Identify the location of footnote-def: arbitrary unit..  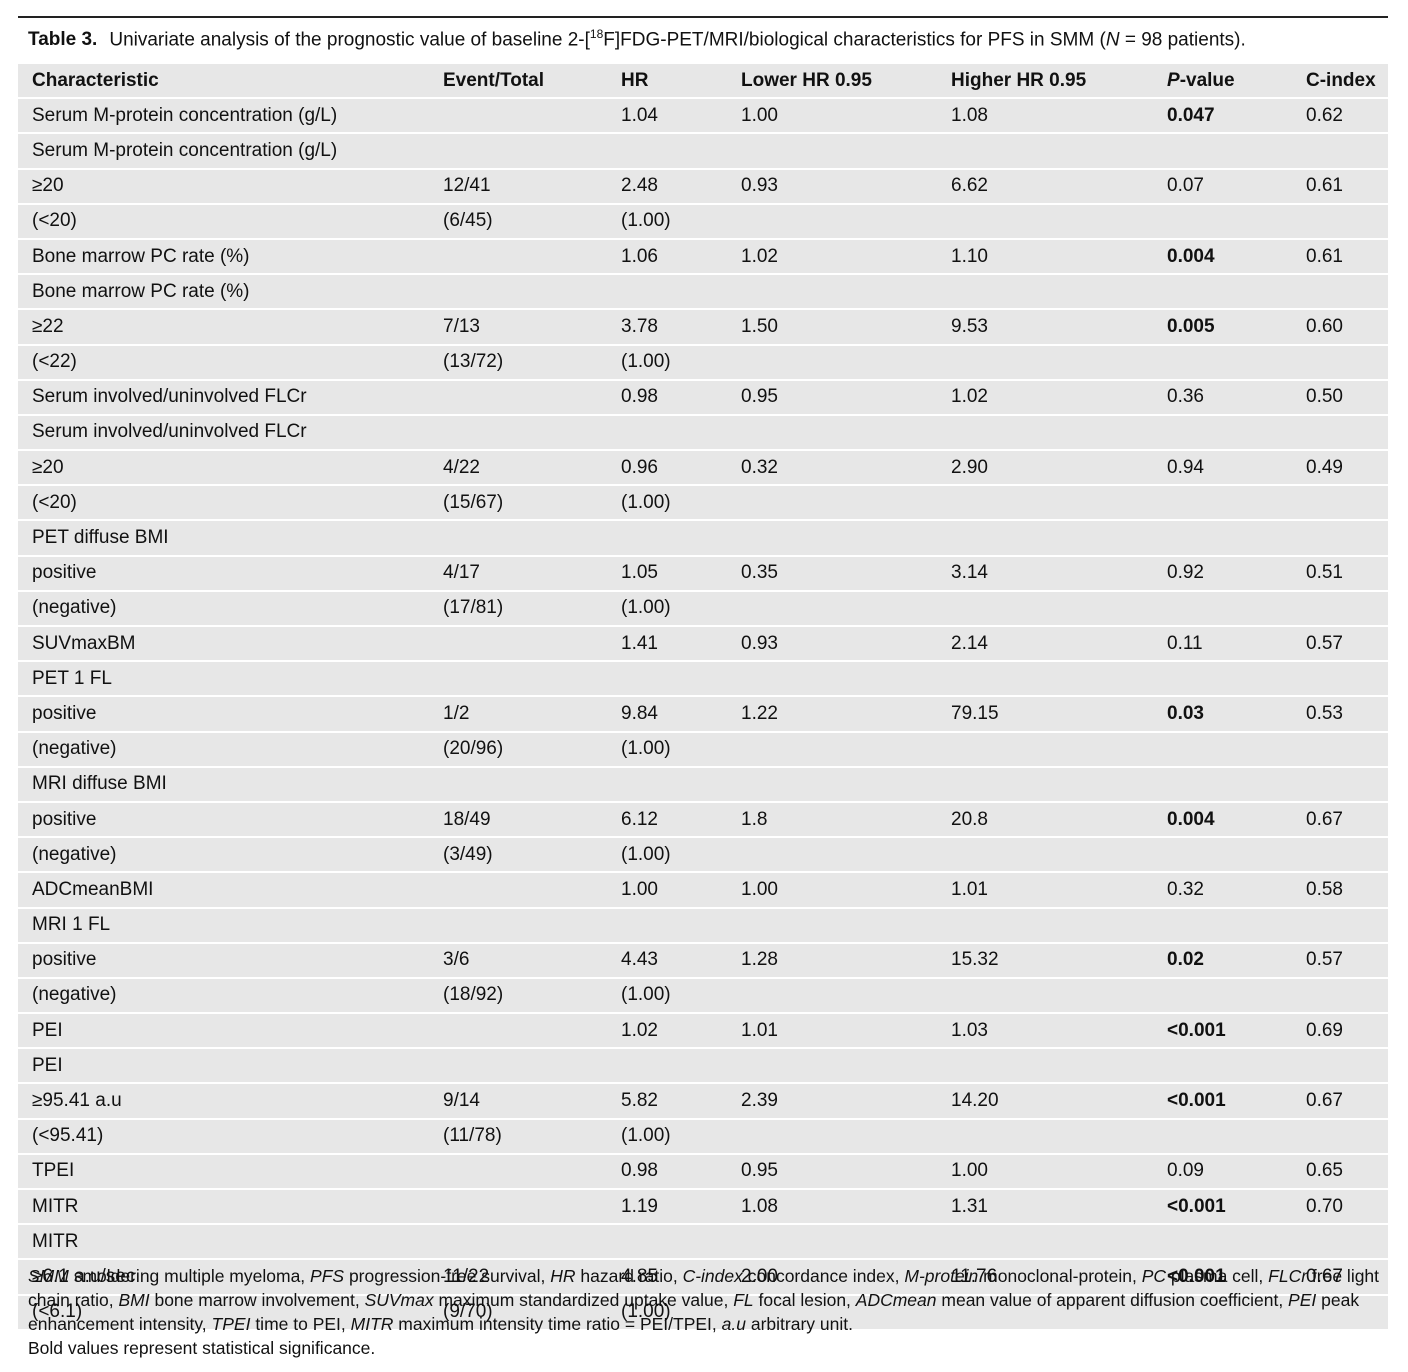
(799, 1324).